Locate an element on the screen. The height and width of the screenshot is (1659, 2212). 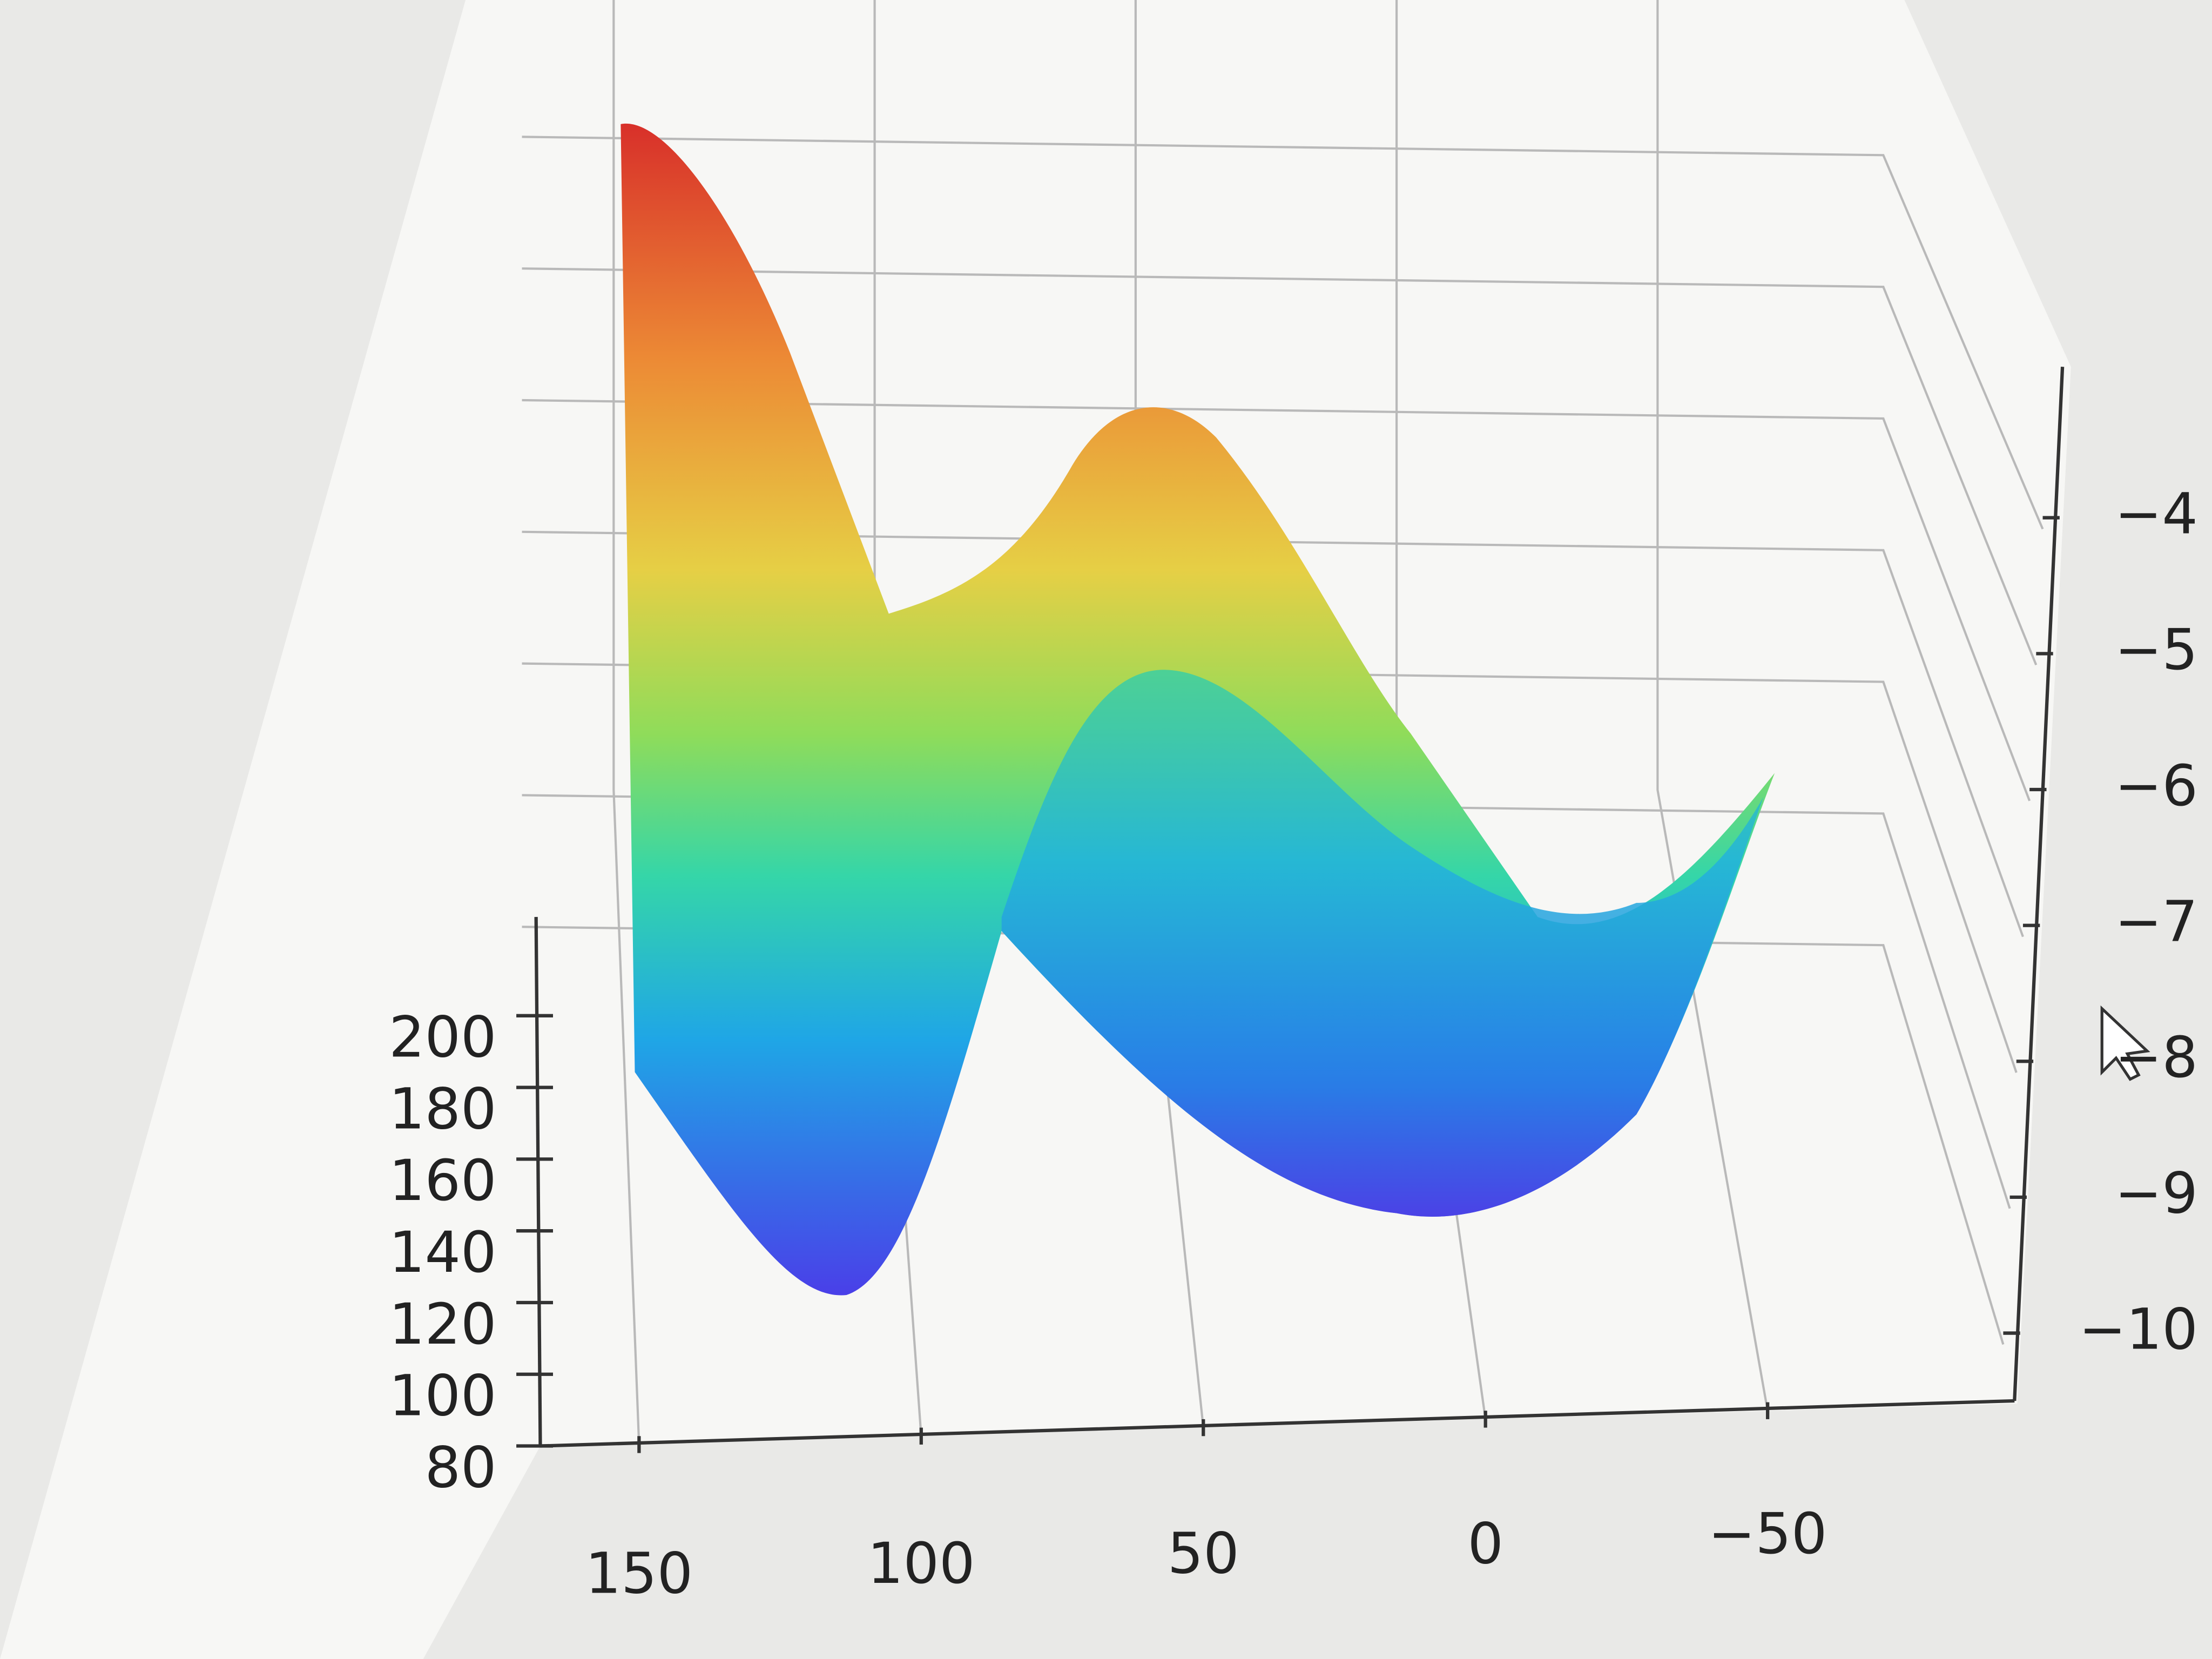
x-tick-label: 100 is located at coordinates (921, 1563).